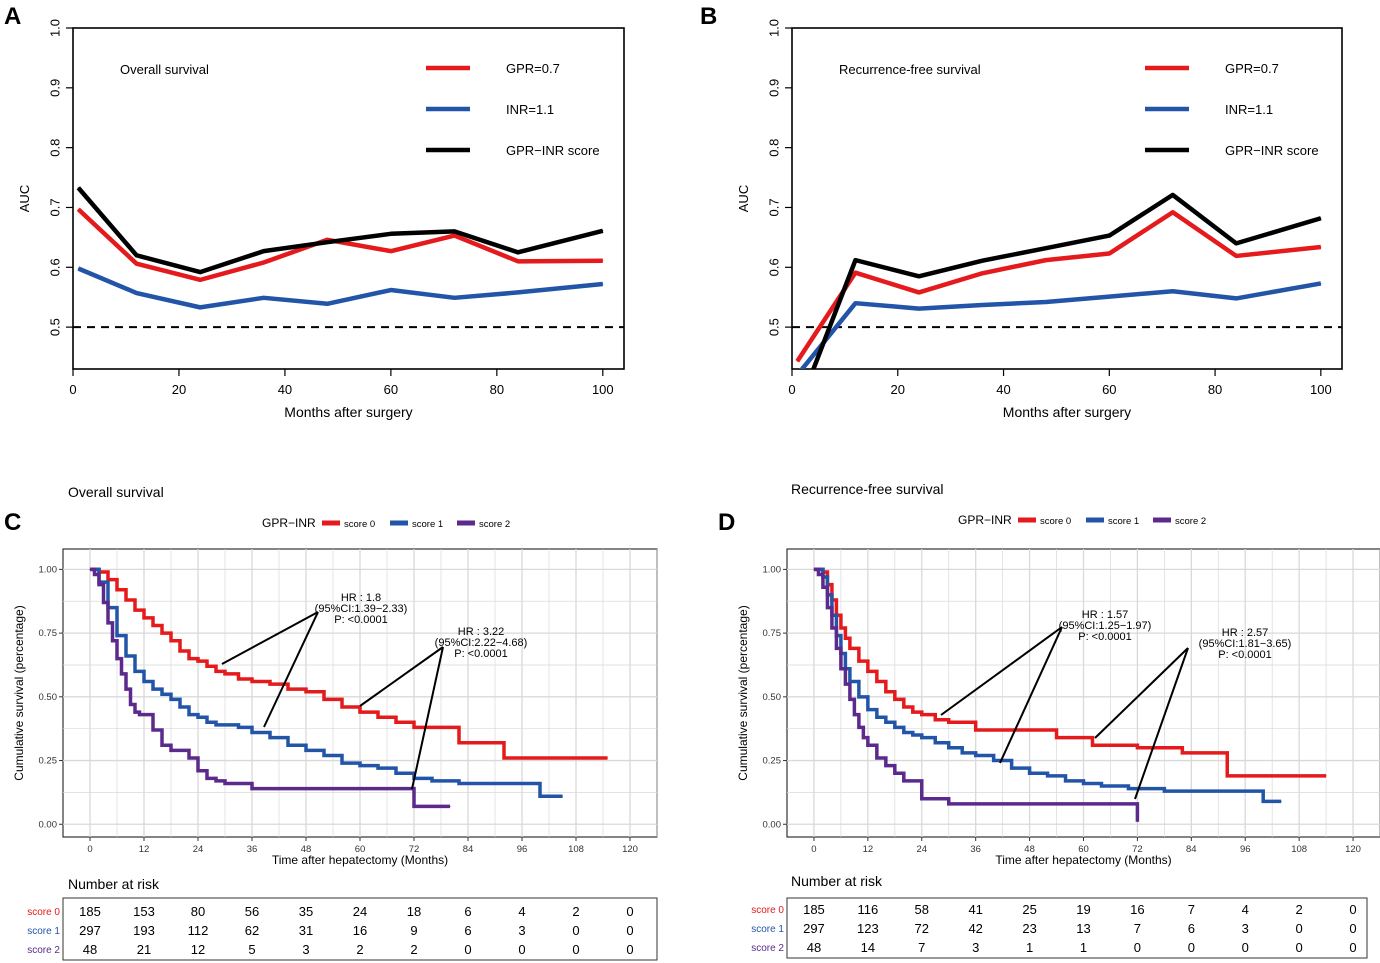 The image size is (1380, 963). What do you see at coordinates (975, 909) in the screenshot?
I see `risk-count: 41` at bounding box center [975, 909].